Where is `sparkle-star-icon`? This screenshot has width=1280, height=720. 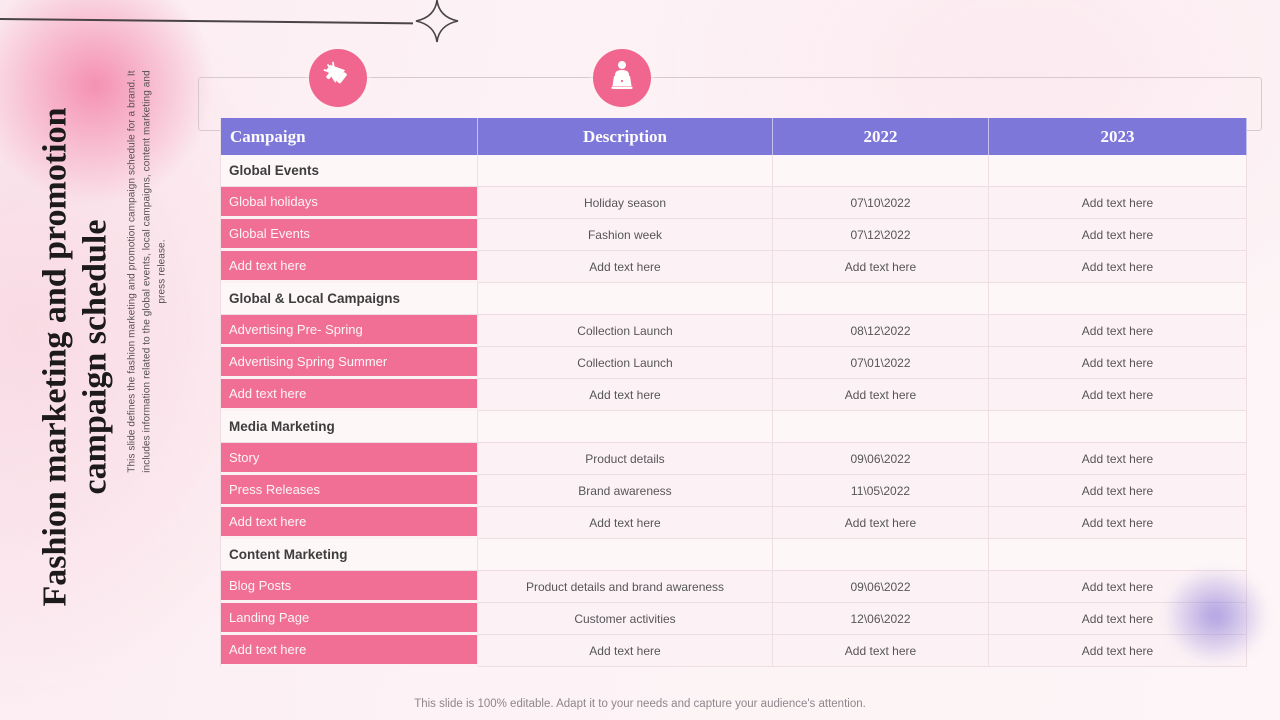
sparkle-star-icon is located at coordinates (437, 24).